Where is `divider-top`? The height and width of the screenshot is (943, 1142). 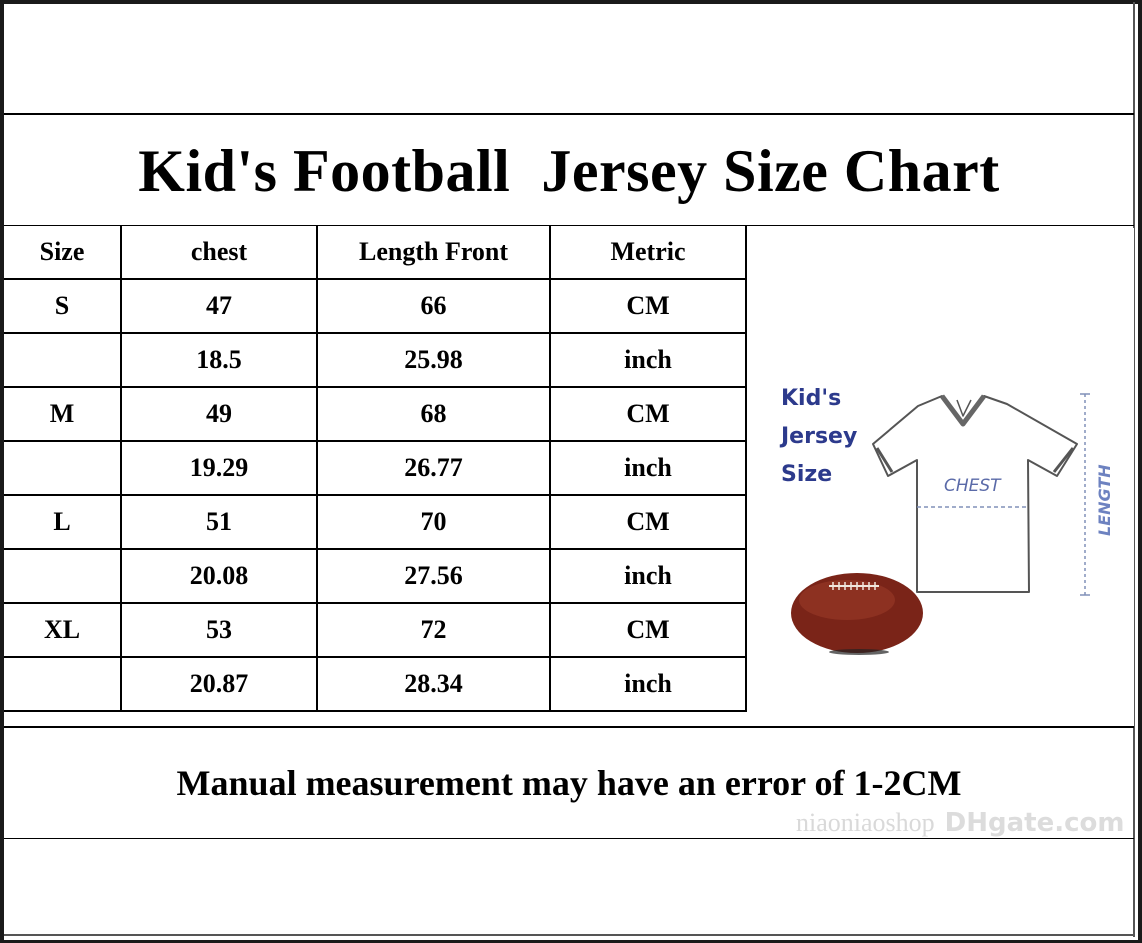
divider-top is located at coordinates (569, 114).